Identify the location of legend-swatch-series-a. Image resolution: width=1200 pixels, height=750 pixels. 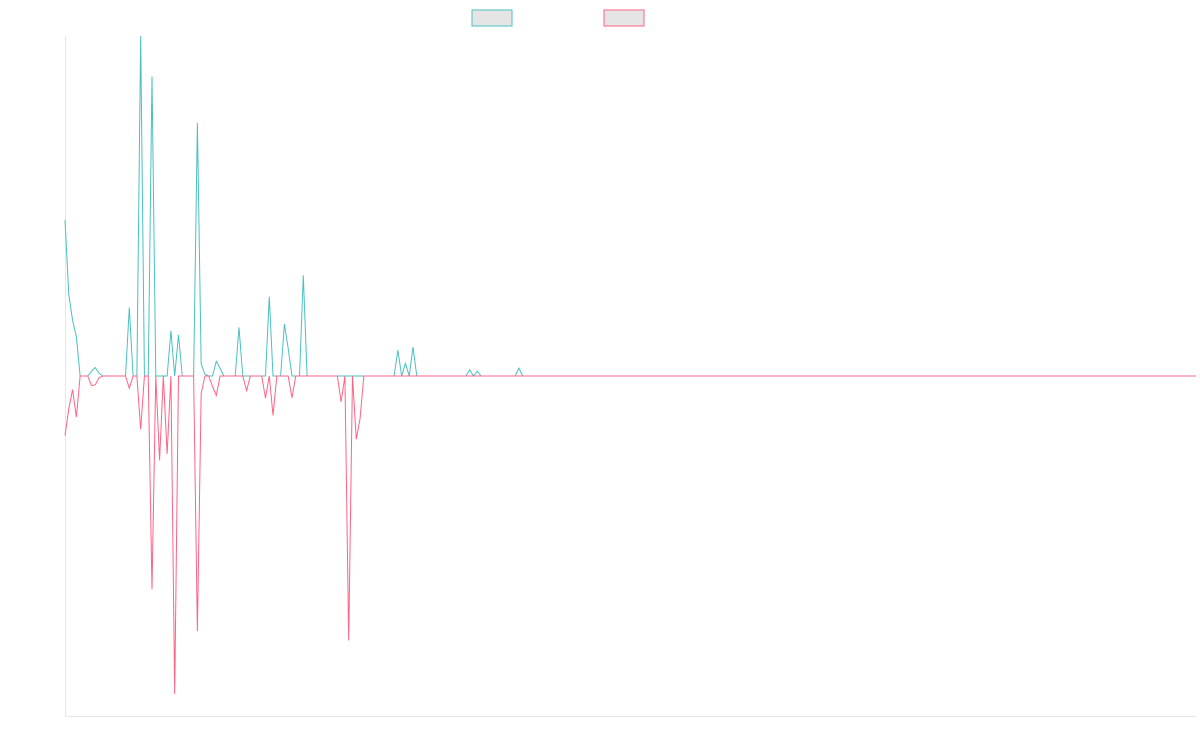
(492, 18).